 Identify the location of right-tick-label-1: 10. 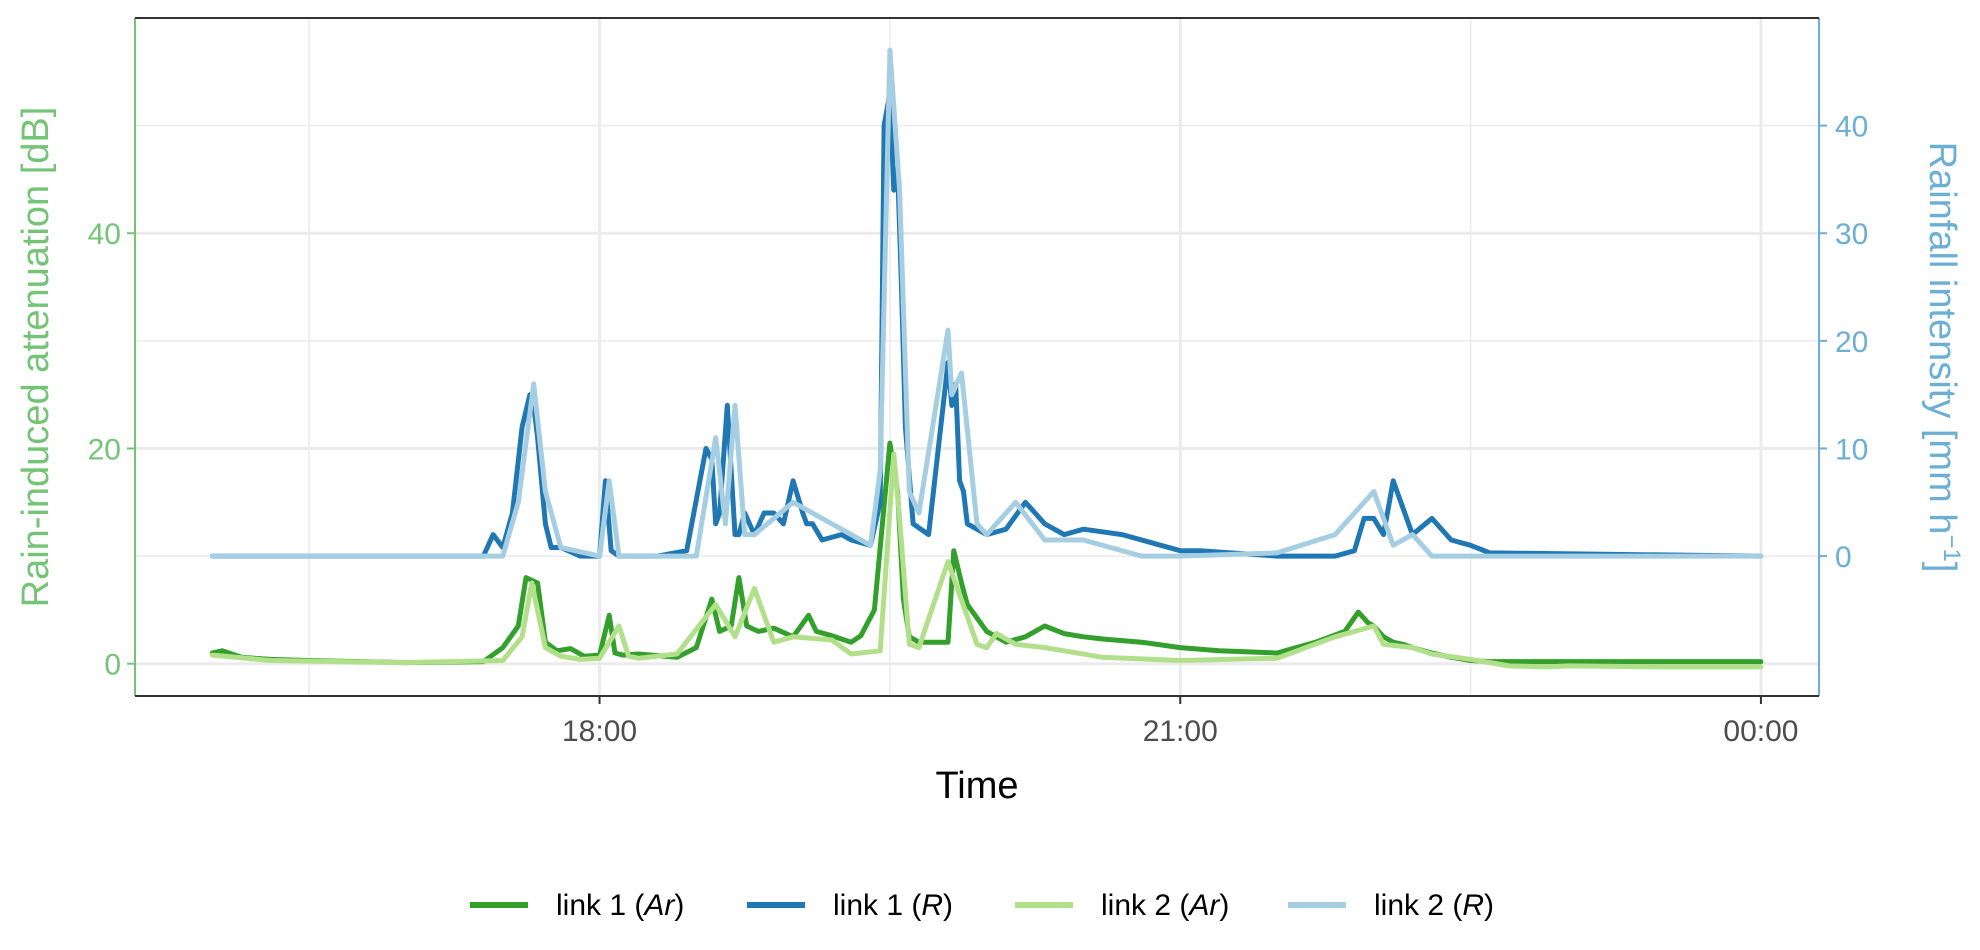
(1851, 449).